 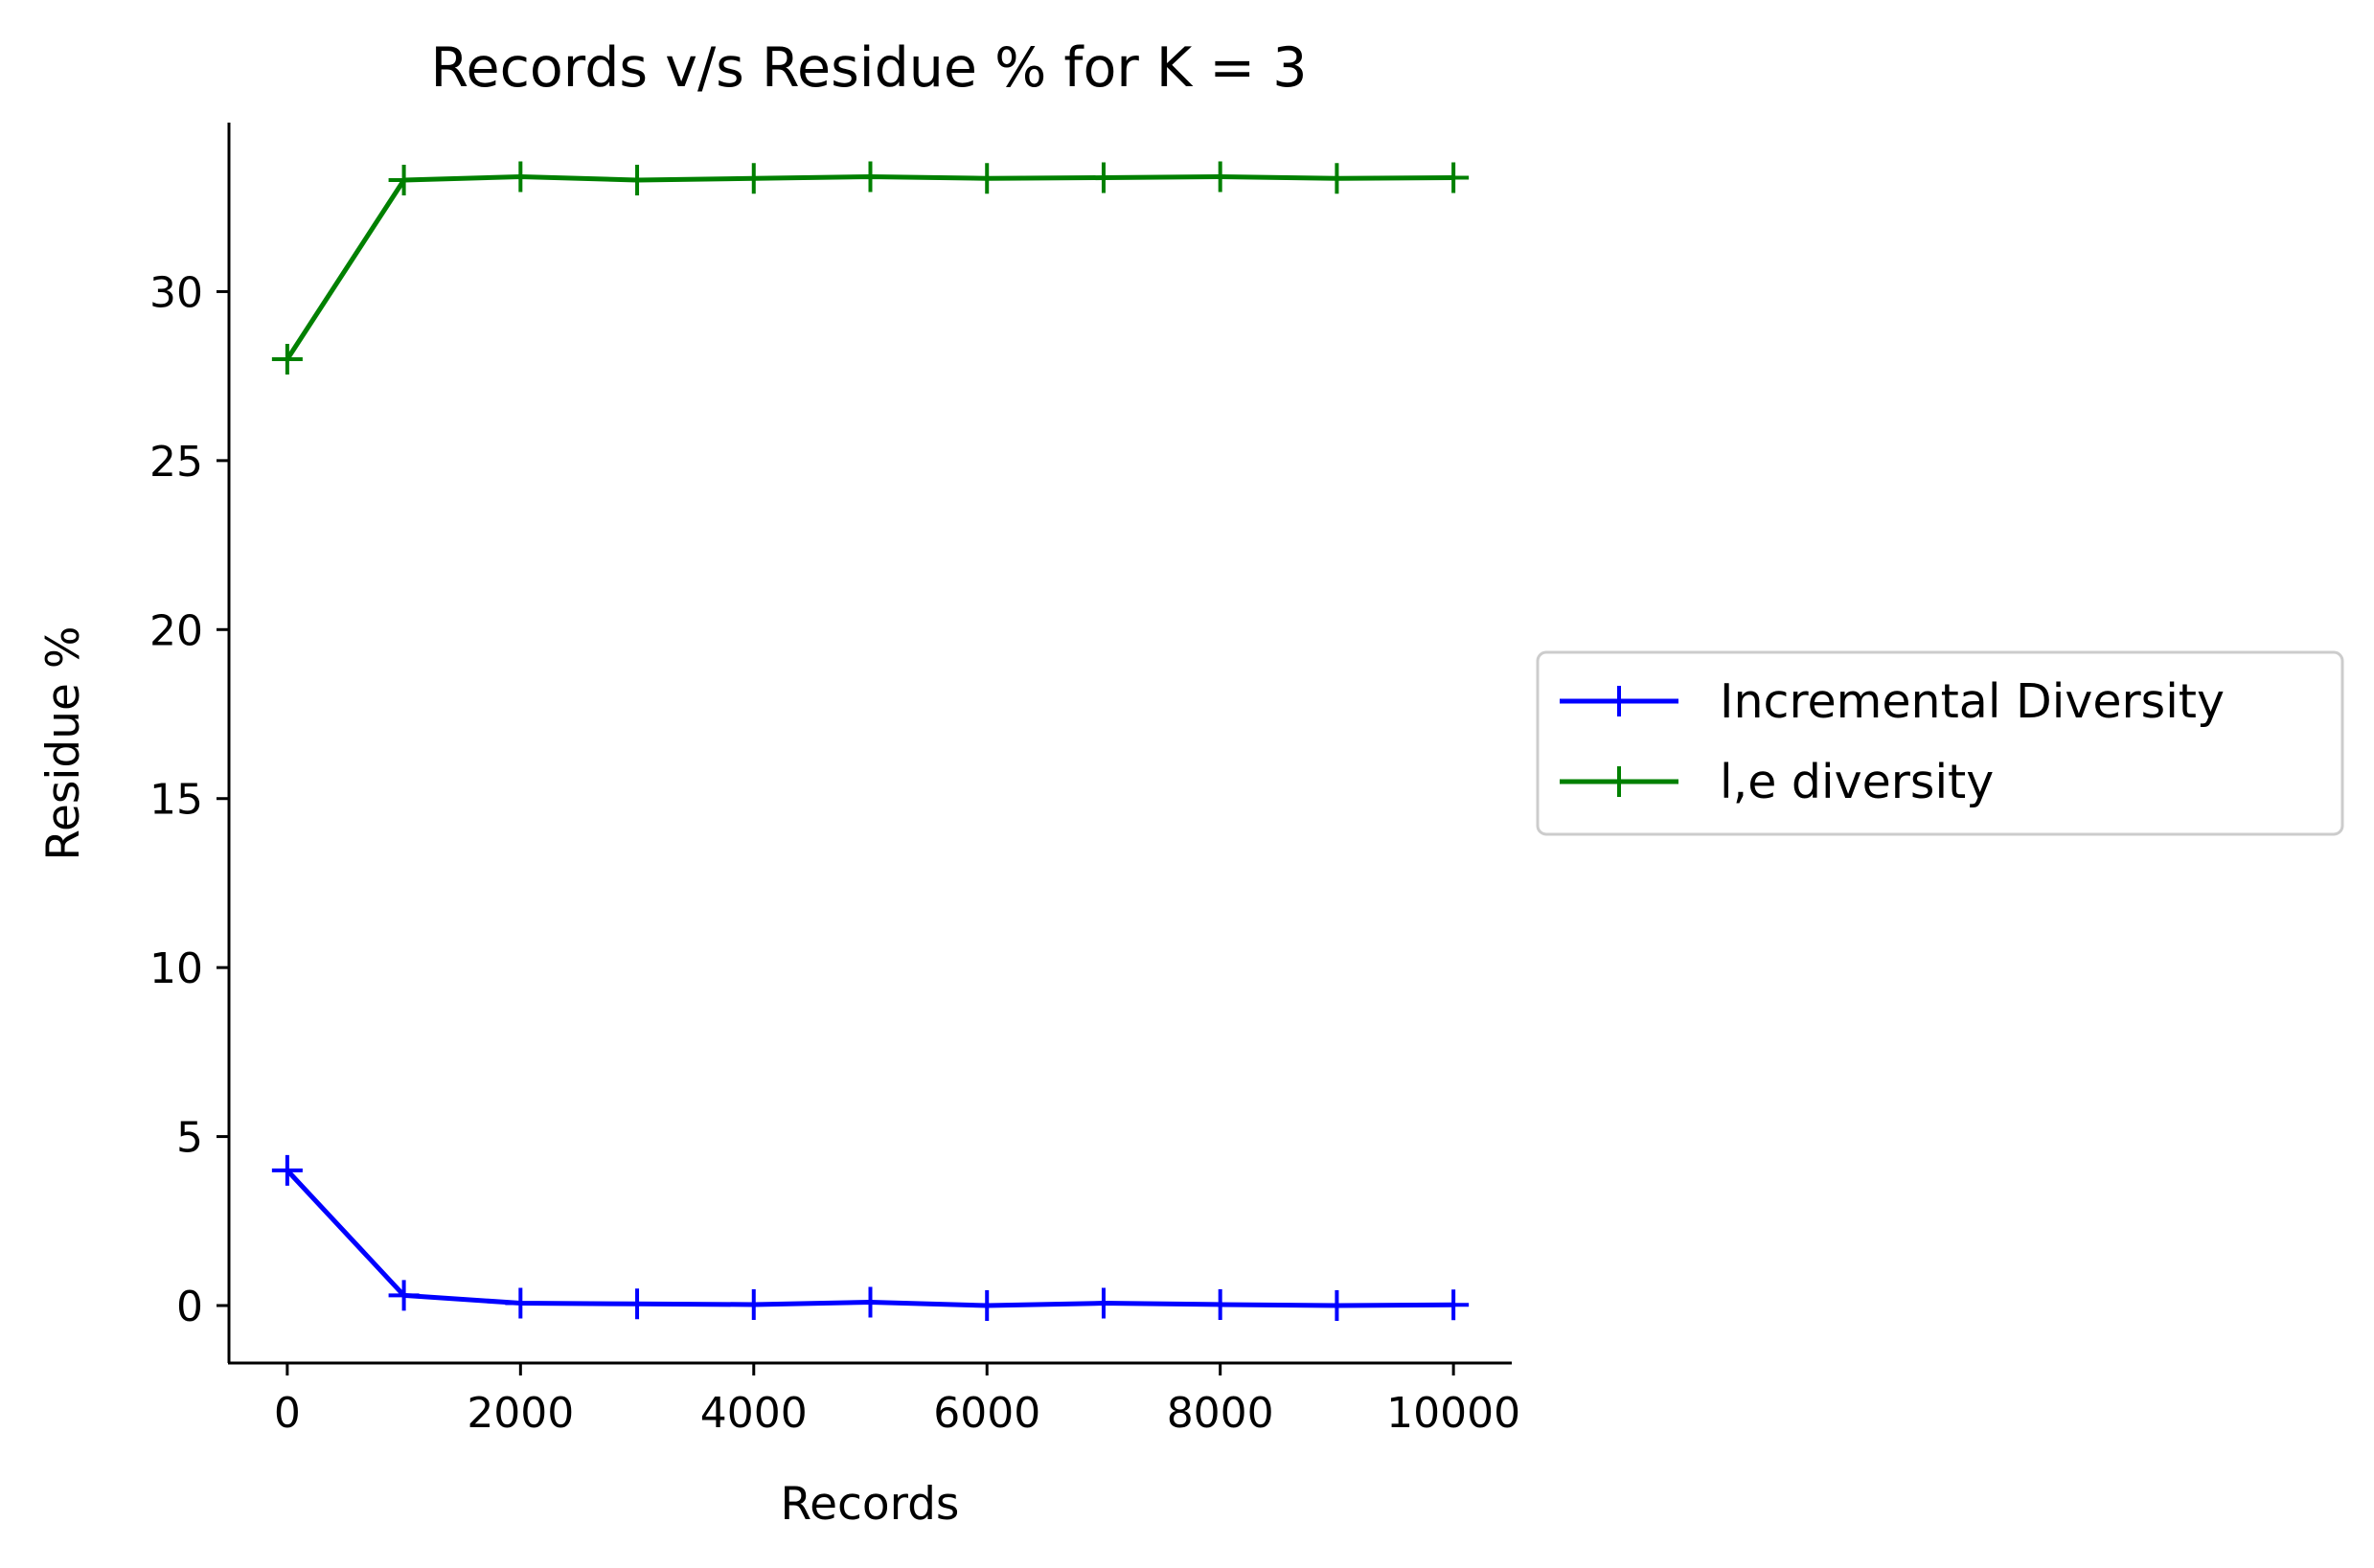 What do you see at coordinates (1857, 782) in the screenshot?
I see `legend-label: l,e diversity` at bounding box center [1857, 782].